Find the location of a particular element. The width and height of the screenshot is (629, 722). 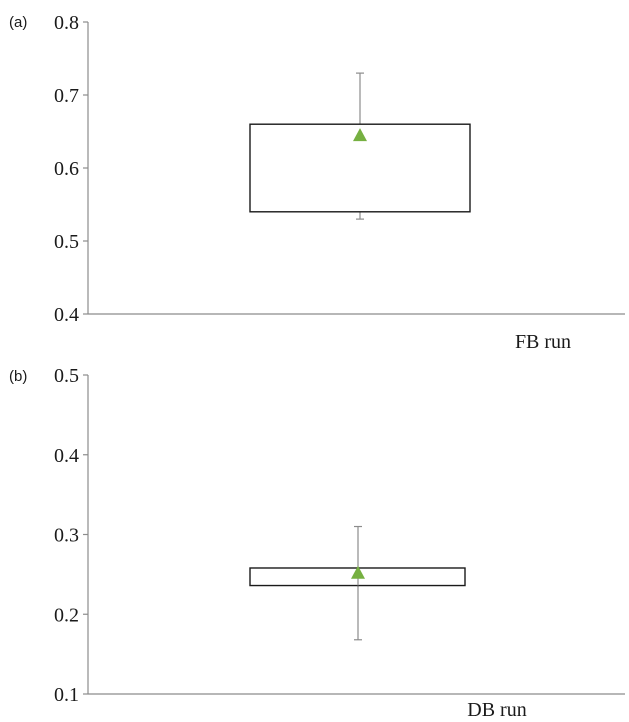

panel-label: (a) is located at coordinates (18, 22).